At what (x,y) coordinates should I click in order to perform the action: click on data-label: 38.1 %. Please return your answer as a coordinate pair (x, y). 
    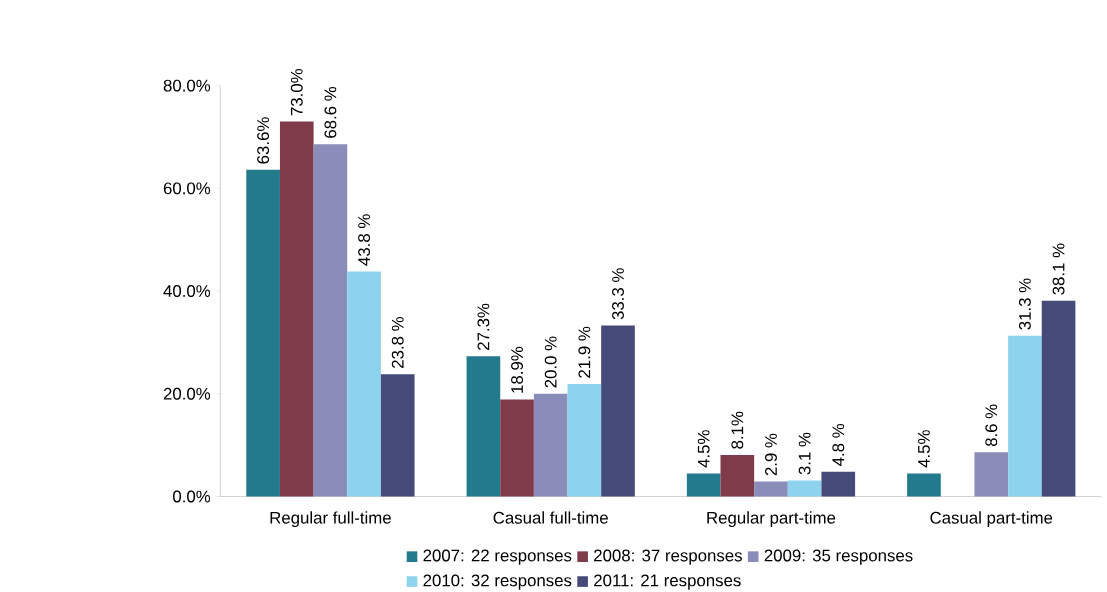
    Looking at the image, I should click on (1058, 269).